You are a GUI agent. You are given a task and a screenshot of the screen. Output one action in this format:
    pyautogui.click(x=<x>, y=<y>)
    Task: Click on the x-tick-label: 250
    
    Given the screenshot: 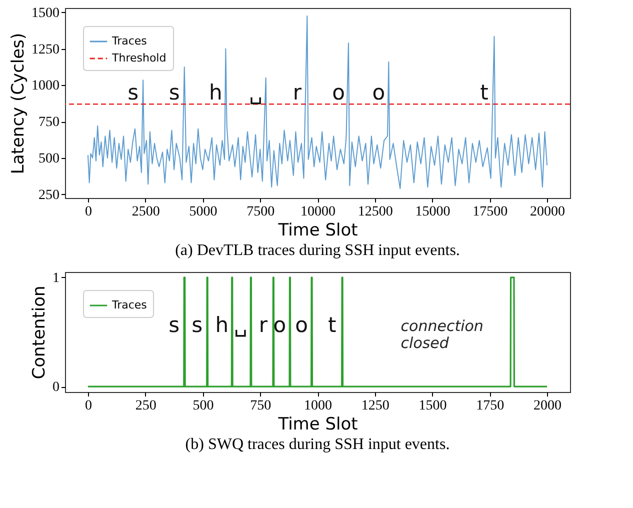 What is the action you would take?
    pyautogui.click(x=145, y=406)
    